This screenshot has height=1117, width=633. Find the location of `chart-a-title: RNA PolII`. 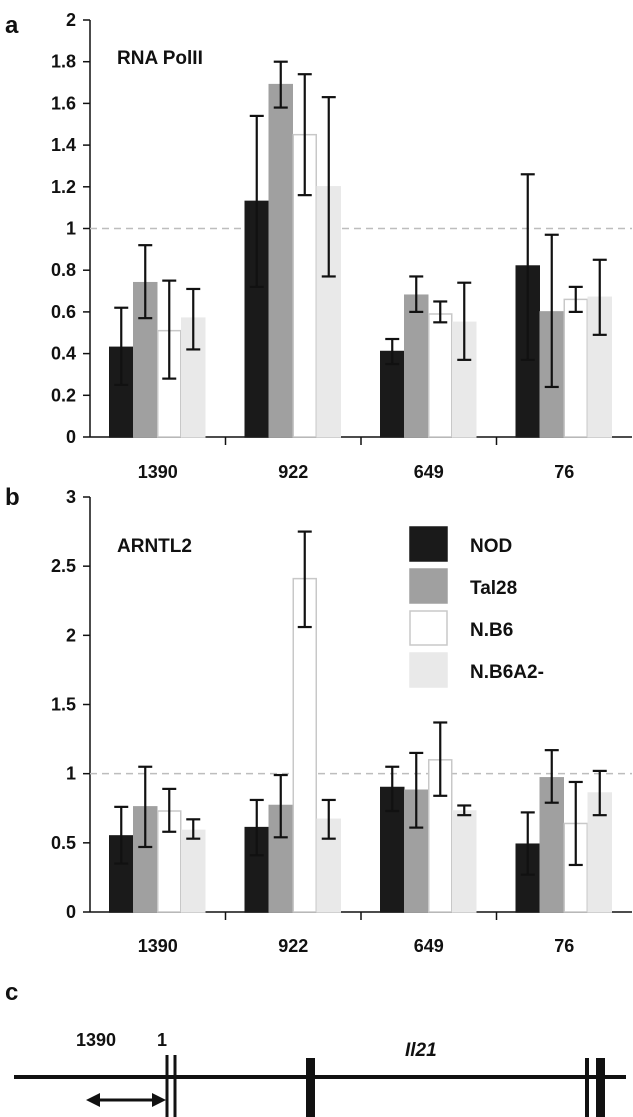

chart-a-title: RNA PolII is located at coordinates (160, 58).